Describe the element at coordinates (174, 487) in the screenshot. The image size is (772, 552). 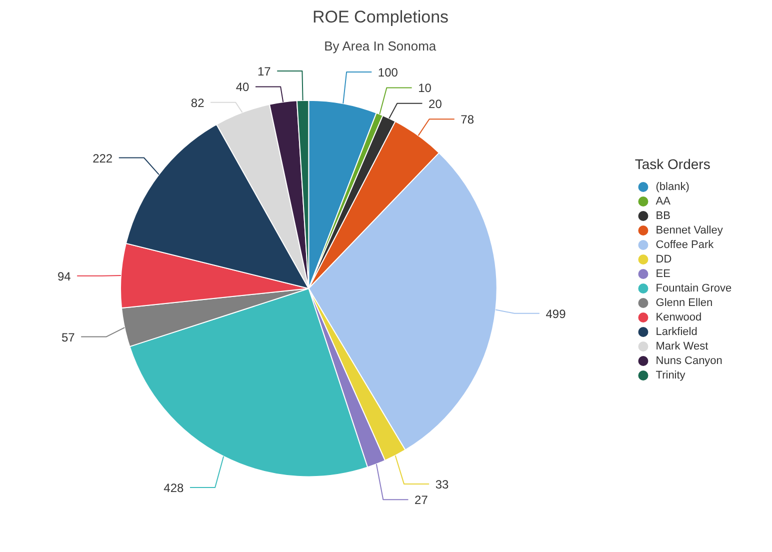
I see `data-label: 428` at that location.